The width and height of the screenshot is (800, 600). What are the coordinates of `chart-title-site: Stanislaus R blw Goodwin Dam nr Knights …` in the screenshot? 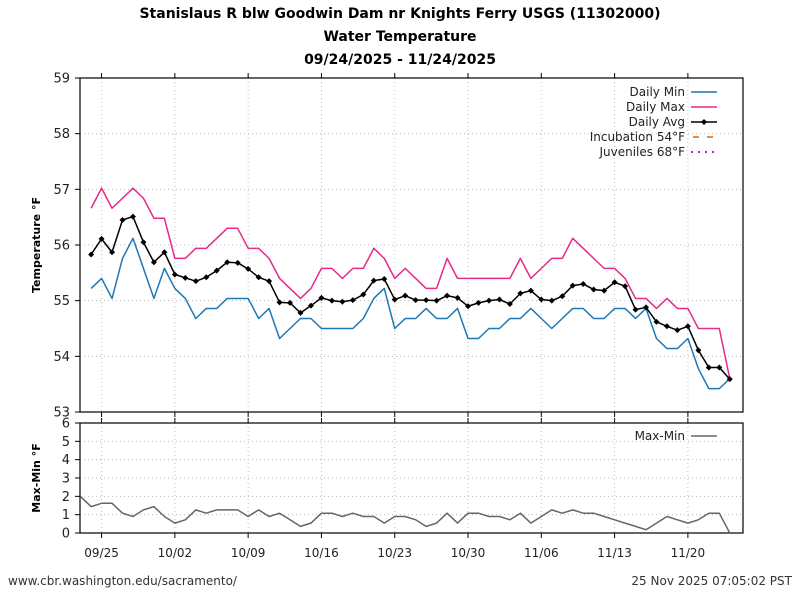 It's located at (400, 14).